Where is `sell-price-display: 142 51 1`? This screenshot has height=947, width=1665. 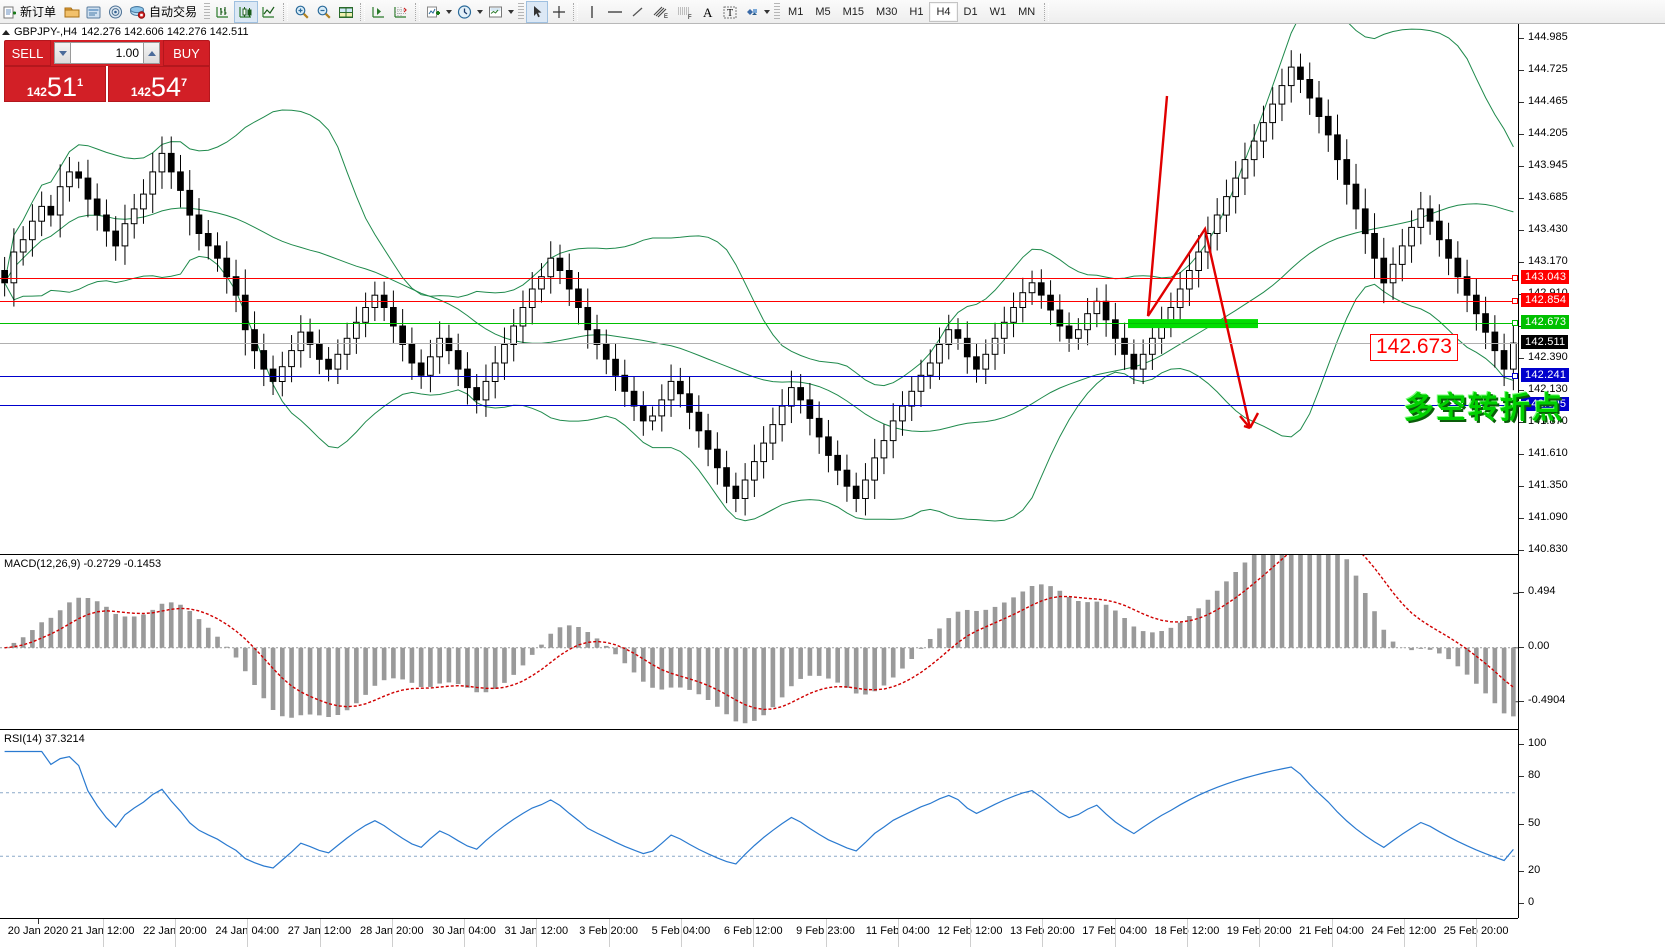
sell-price-display: 142 51 1 is located at coordinates (55, 84).